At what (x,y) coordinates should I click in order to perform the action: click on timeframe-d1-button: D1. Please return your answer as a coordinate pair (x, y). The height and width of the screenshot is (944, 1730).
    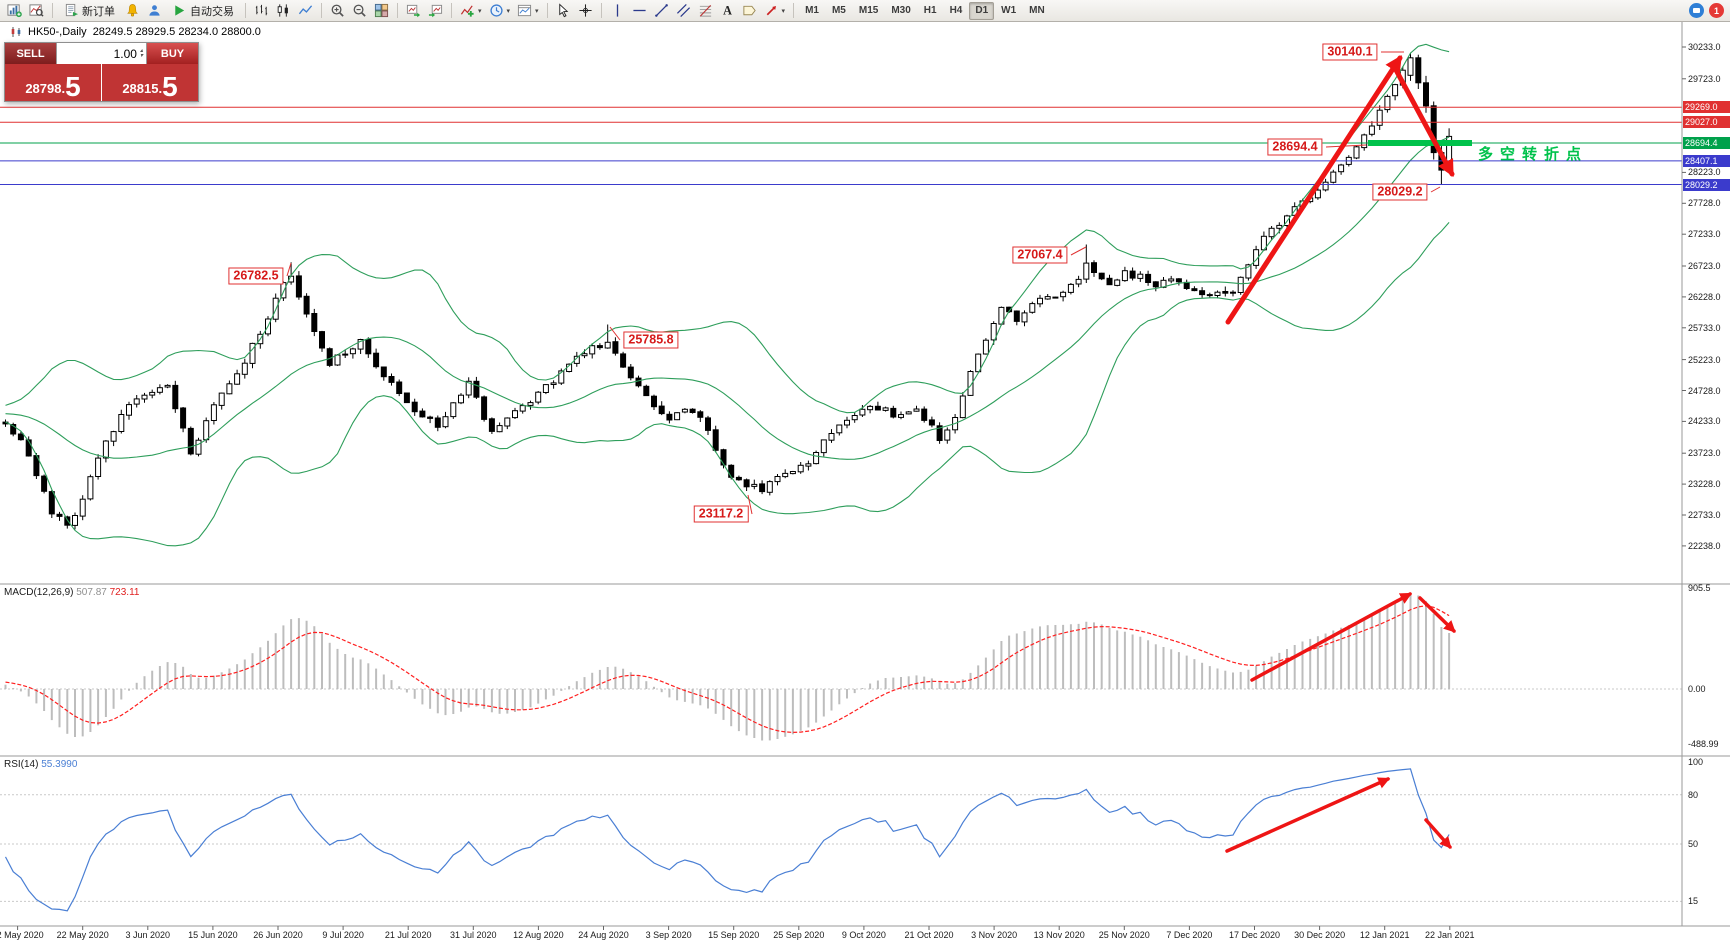
    Looking at the image, I should click on (982, 10).